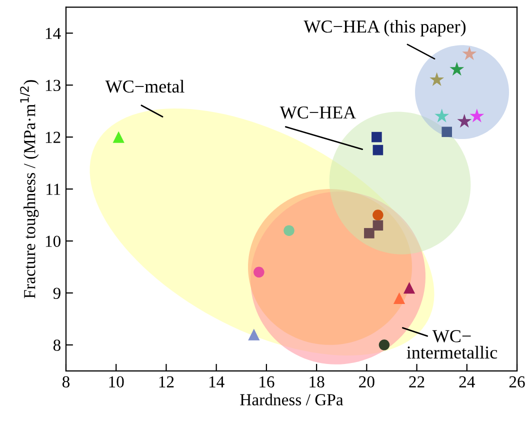  Describe the element at coordinates (116, 382) in the screenshot. I see `x-tick-label: 10` at that location.